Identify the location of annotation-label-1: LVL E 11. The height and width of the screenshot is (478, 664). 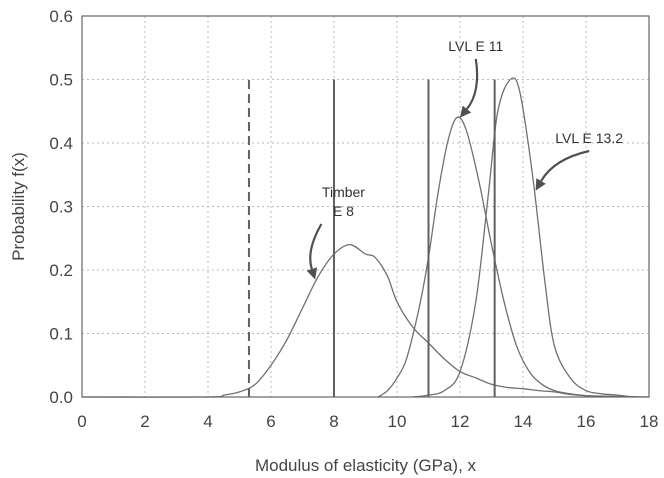
(475, 46).